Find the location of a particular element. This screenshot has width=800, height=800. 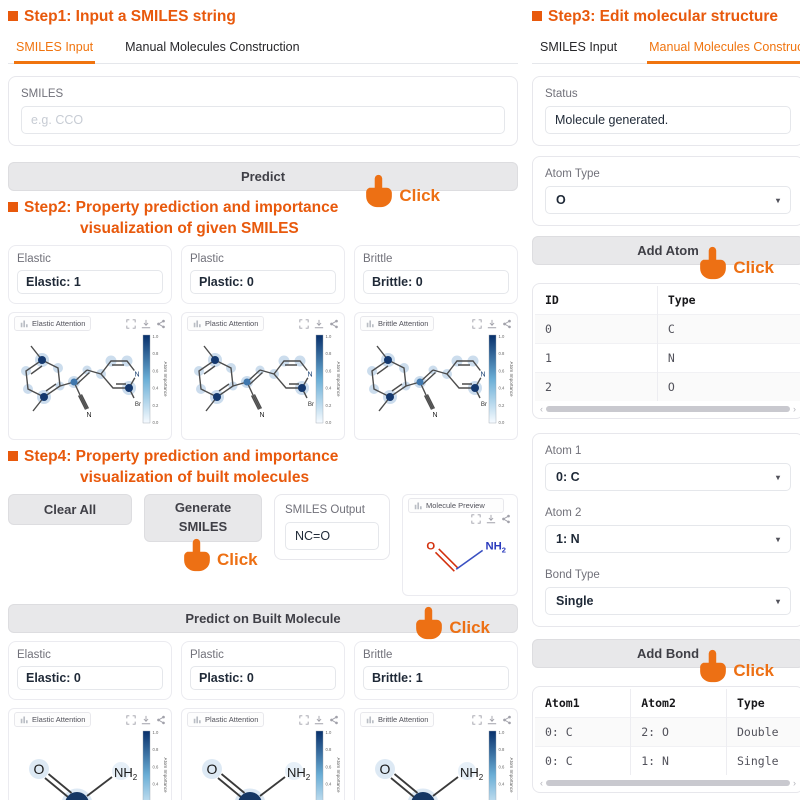

table-header-row: ID Type is located at coordinates (667, 300).